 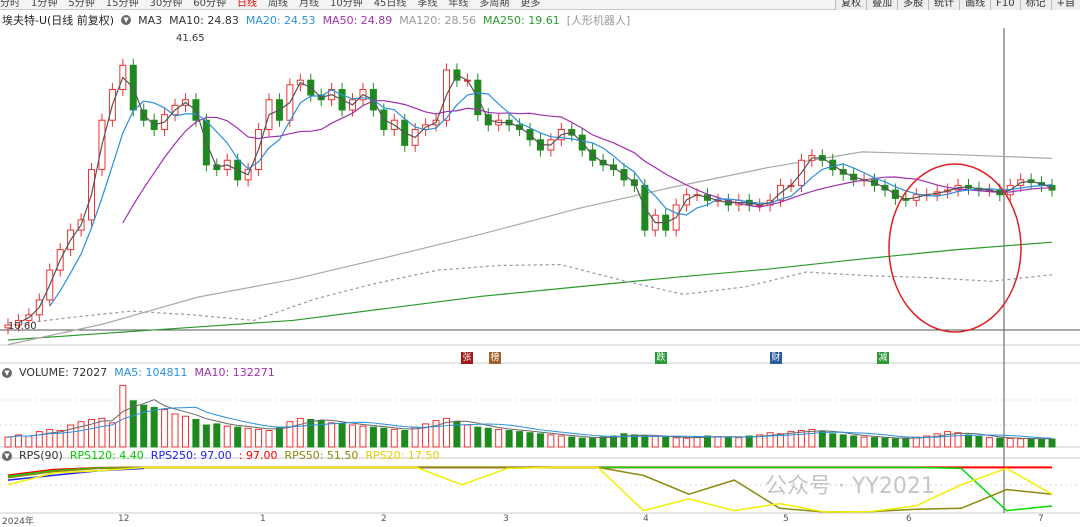 I want to click on tab-7: 周线, so click(x=277, y=4).